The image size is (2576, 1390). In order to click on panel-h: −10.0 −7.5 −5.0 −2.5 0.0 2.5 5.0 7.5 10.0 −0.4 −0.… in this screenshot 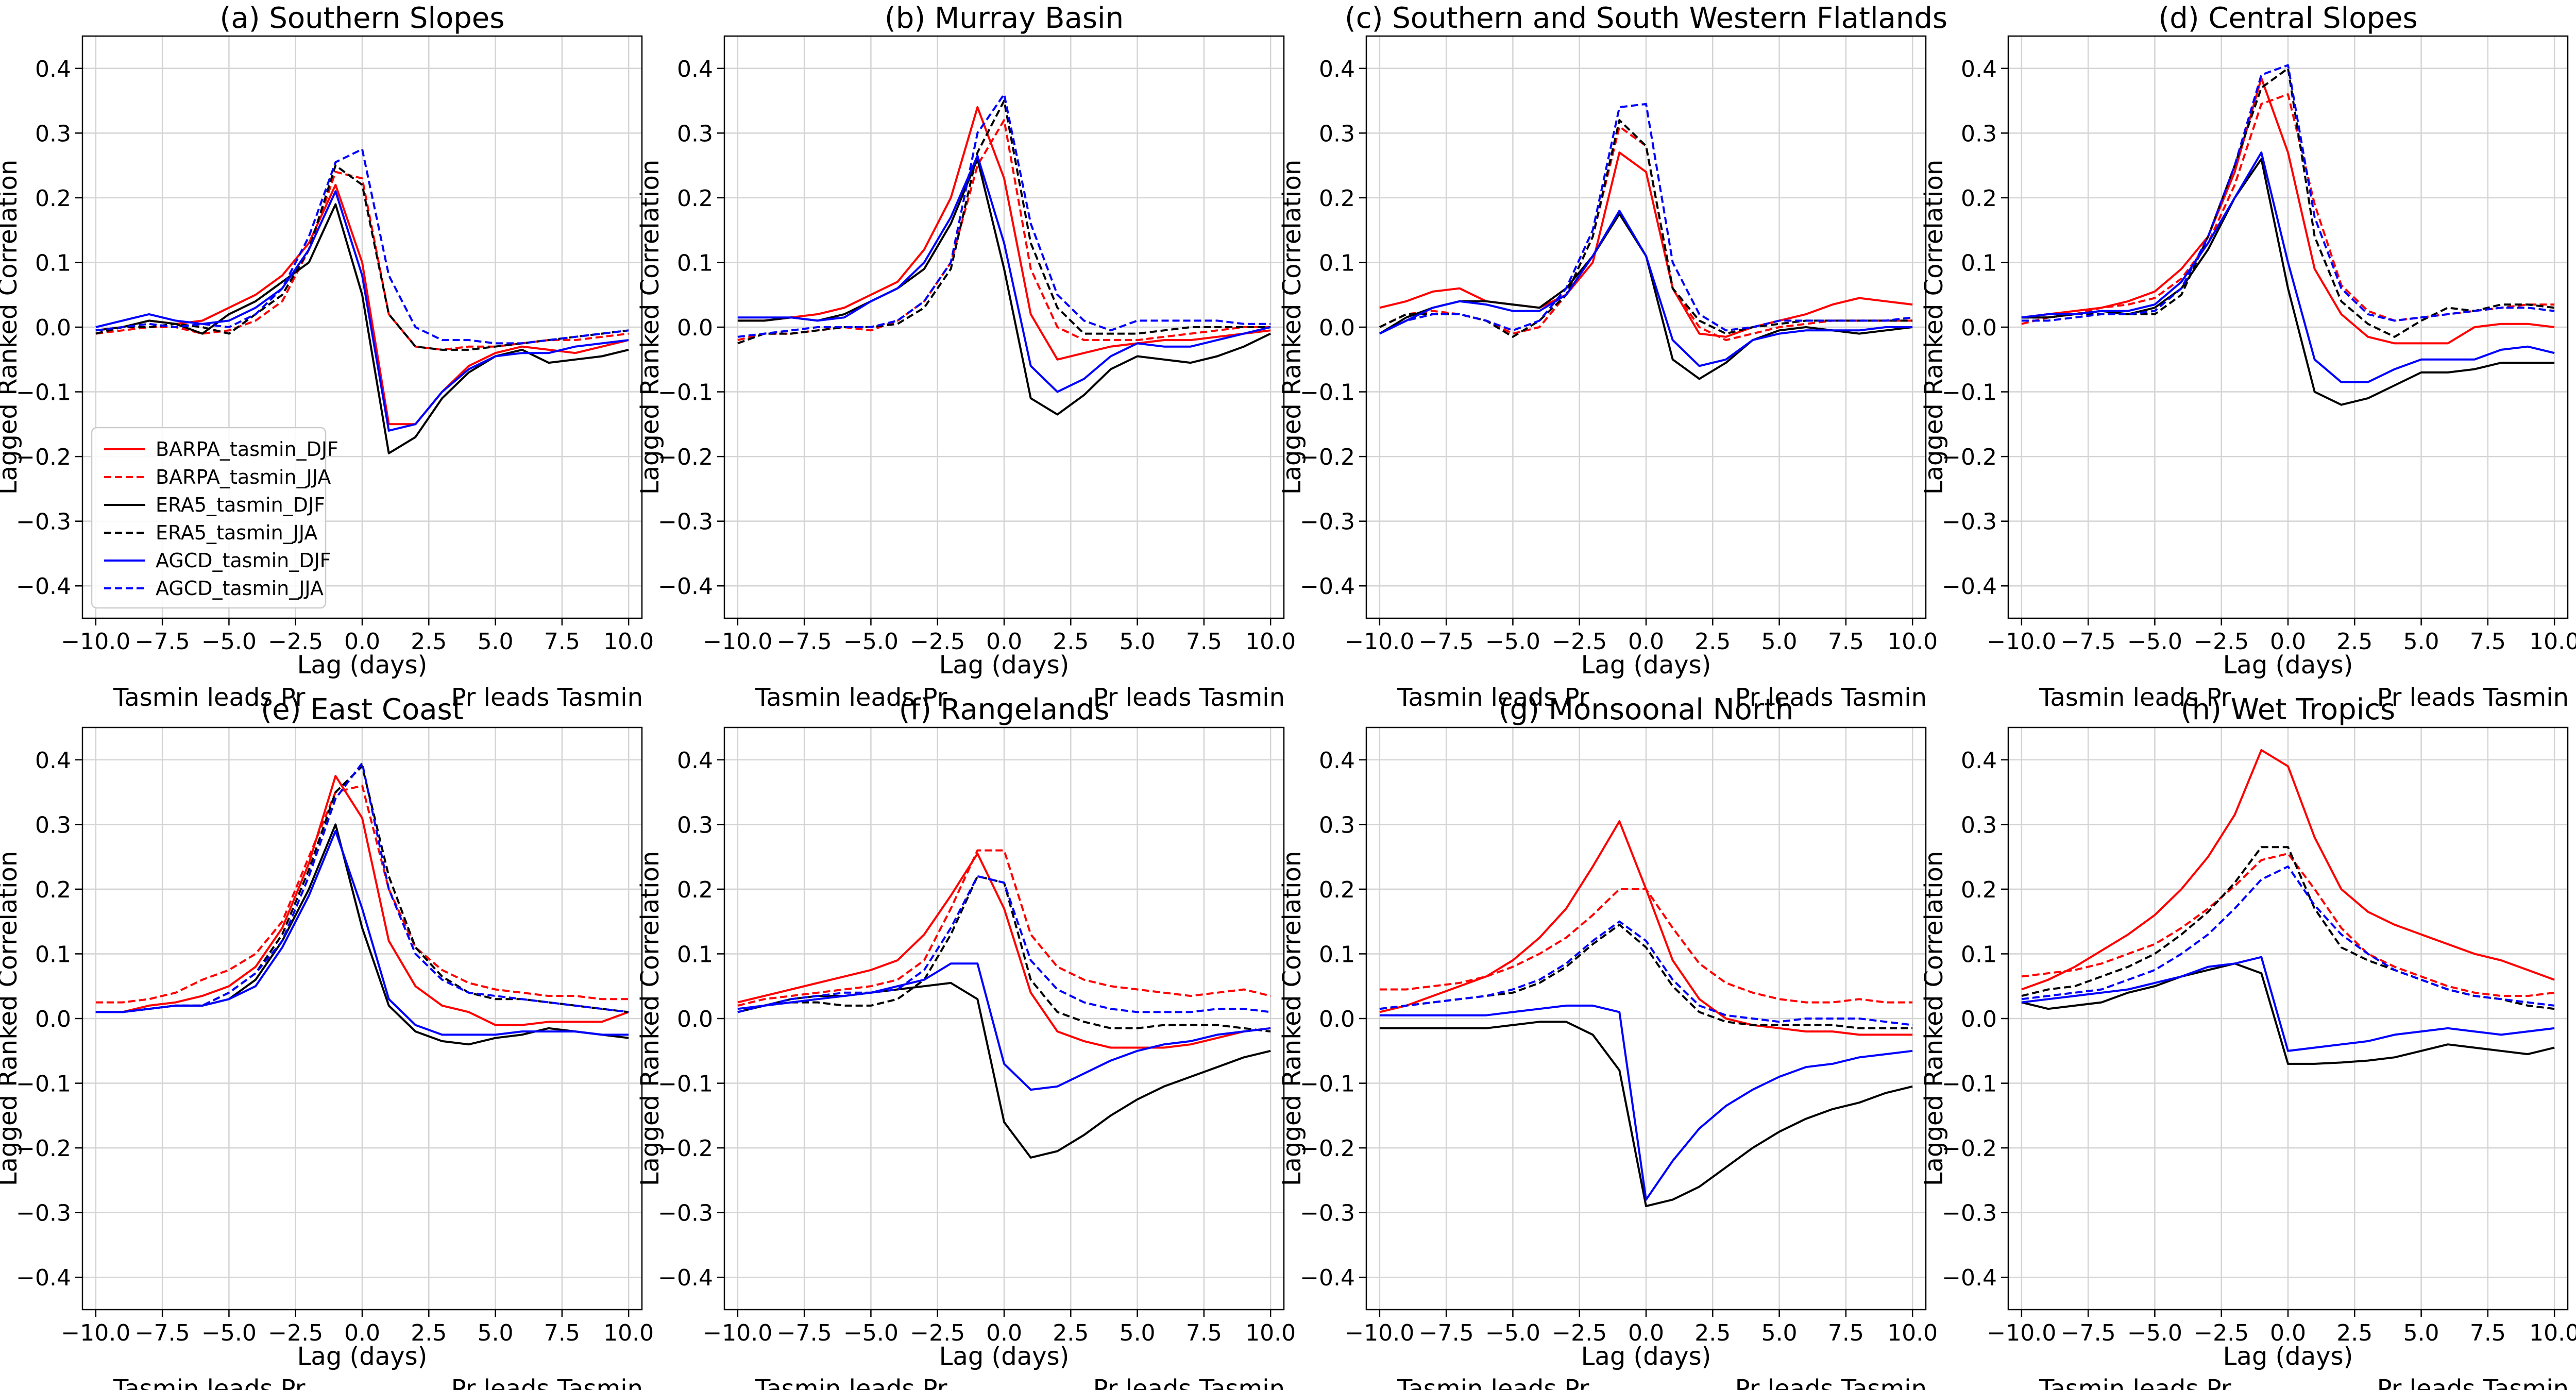, I will do `click(2248, 1041)`.